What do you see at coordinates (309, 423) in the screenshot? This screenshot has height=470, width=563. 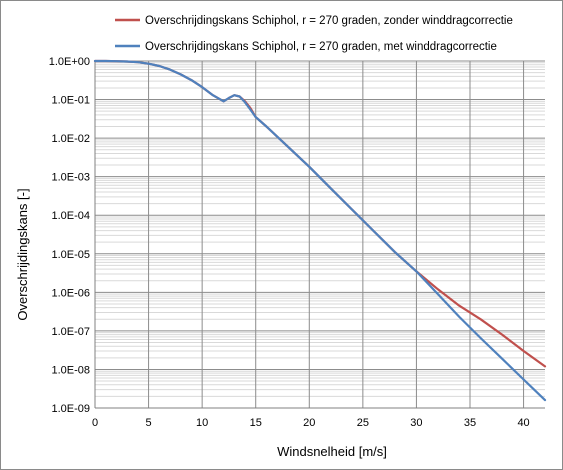 I see `x-tick-label: 20` at bounding box center [309, 423].